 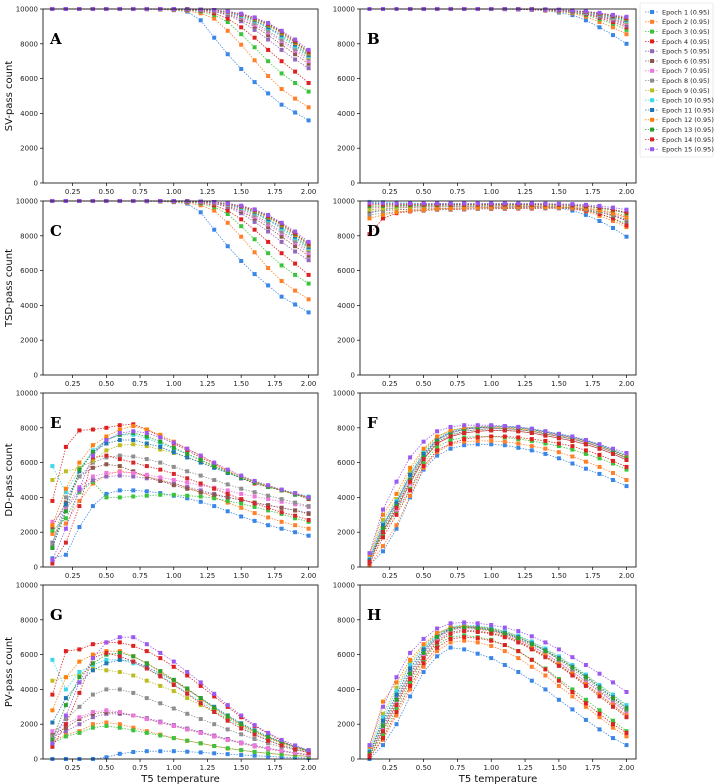 What do you see at coordinates (525, 192) in the screenshot?
I see `x-tick-label: 1.25` at bounding box center [525, 192].